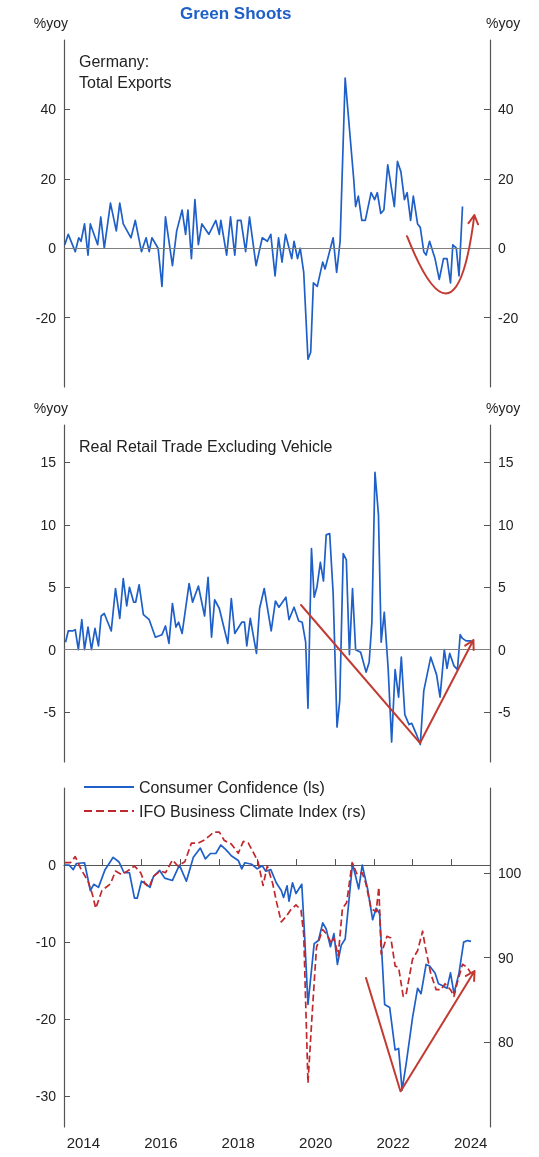 The image size is (539, 1157). I want to click on y-tick-label: 20, so click(48, 178).